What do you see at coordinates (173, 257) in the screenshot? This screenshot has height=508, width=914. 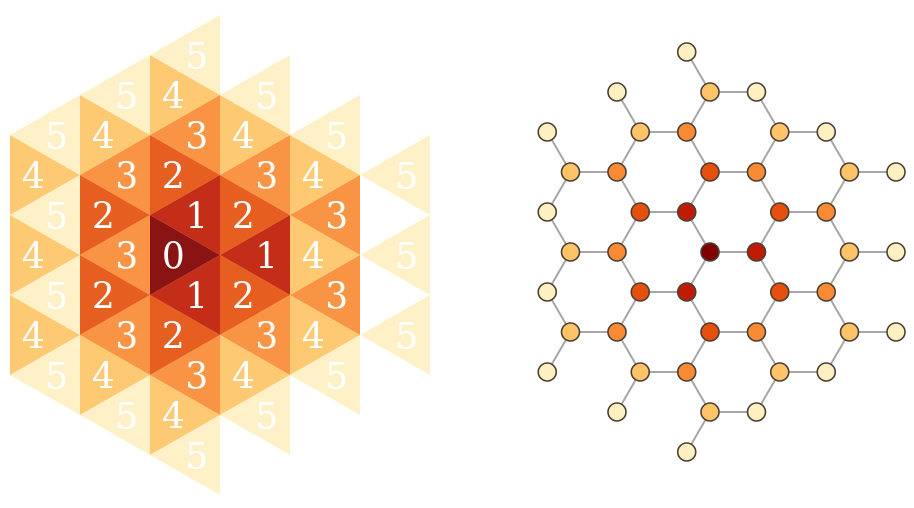 I see `triangle-distance-label: 0` at bounding box center [173, 257].